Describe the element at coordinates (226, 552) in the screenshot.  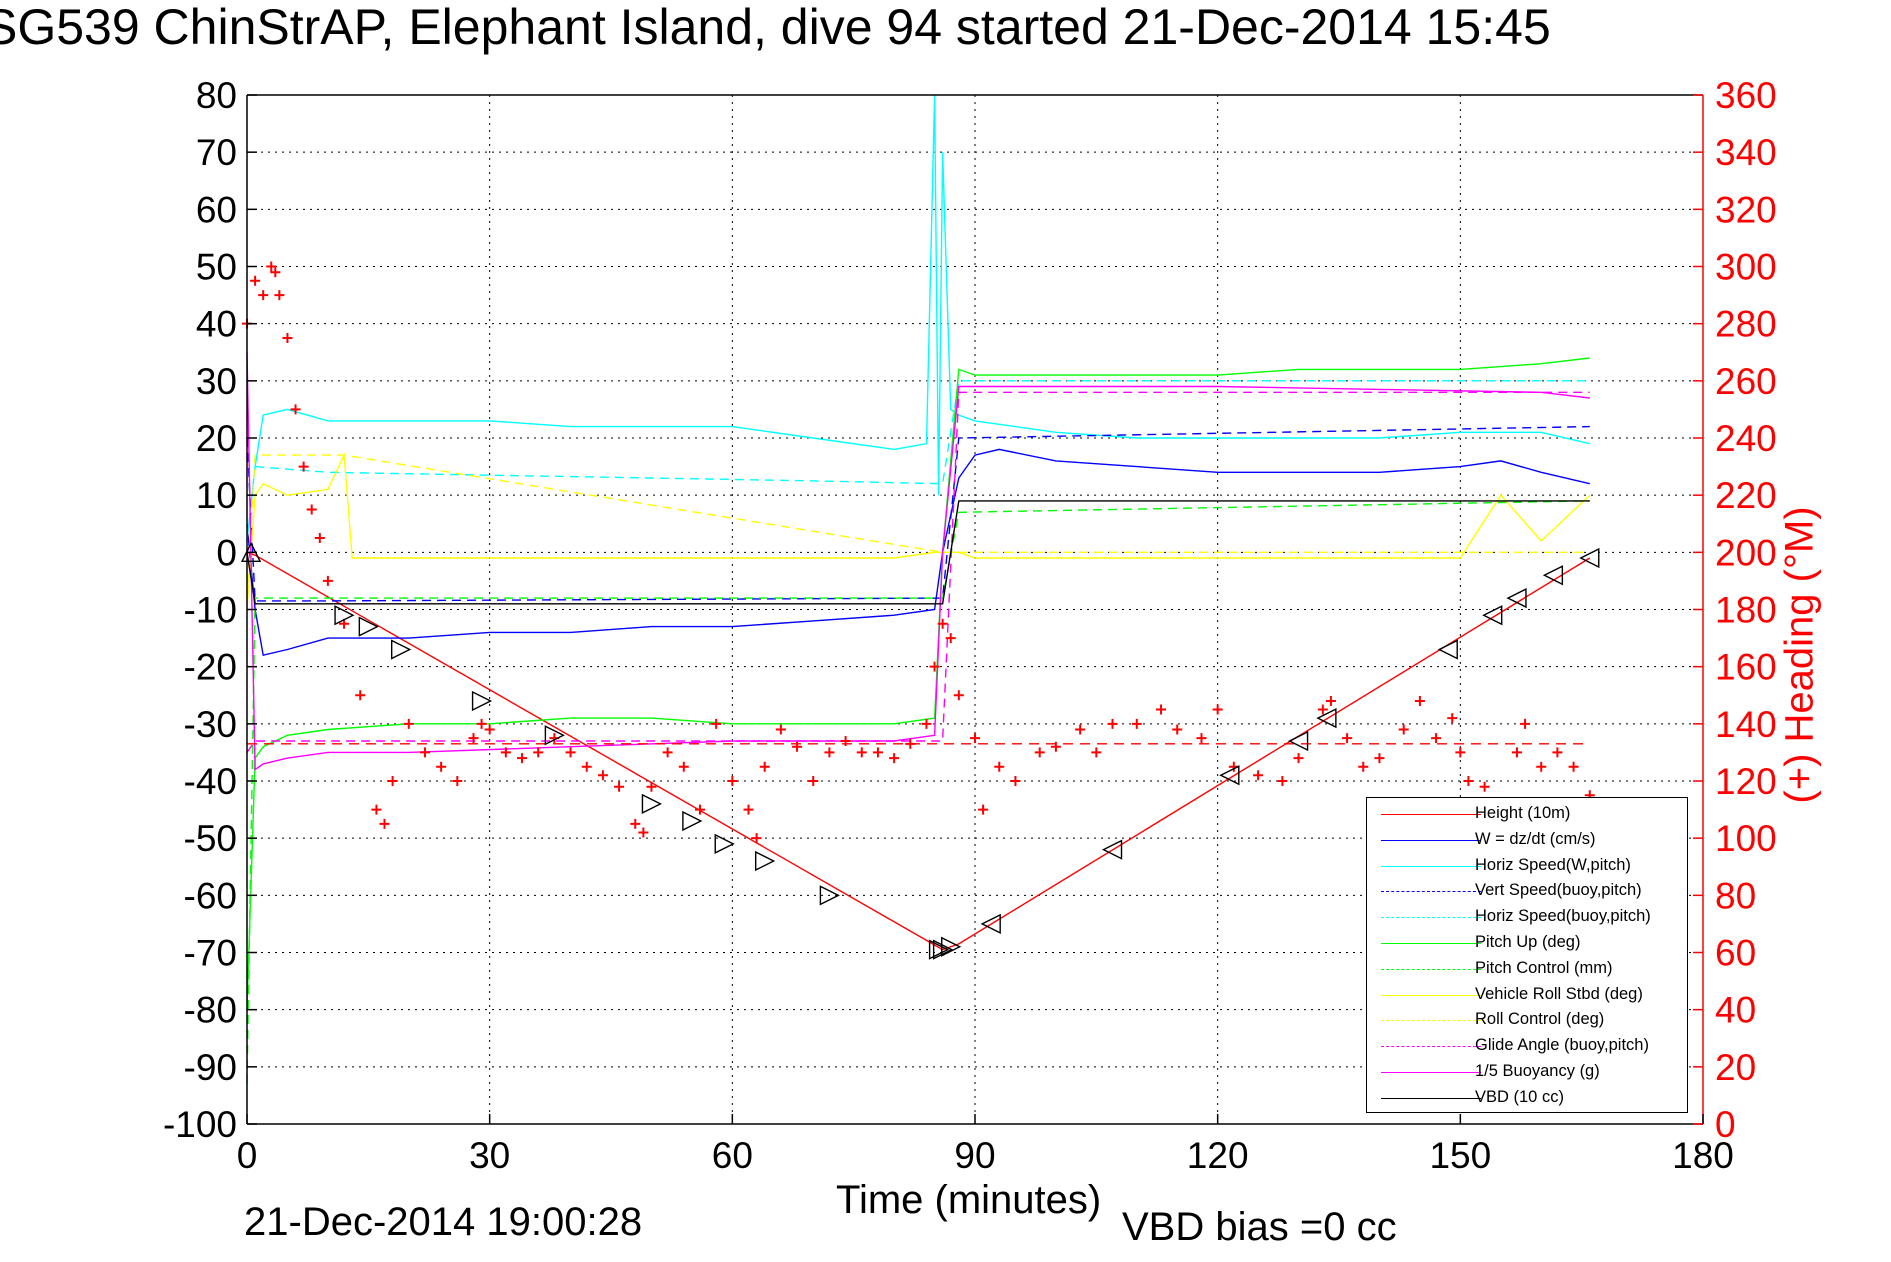
I see `y-tick-label: 0` at that location.